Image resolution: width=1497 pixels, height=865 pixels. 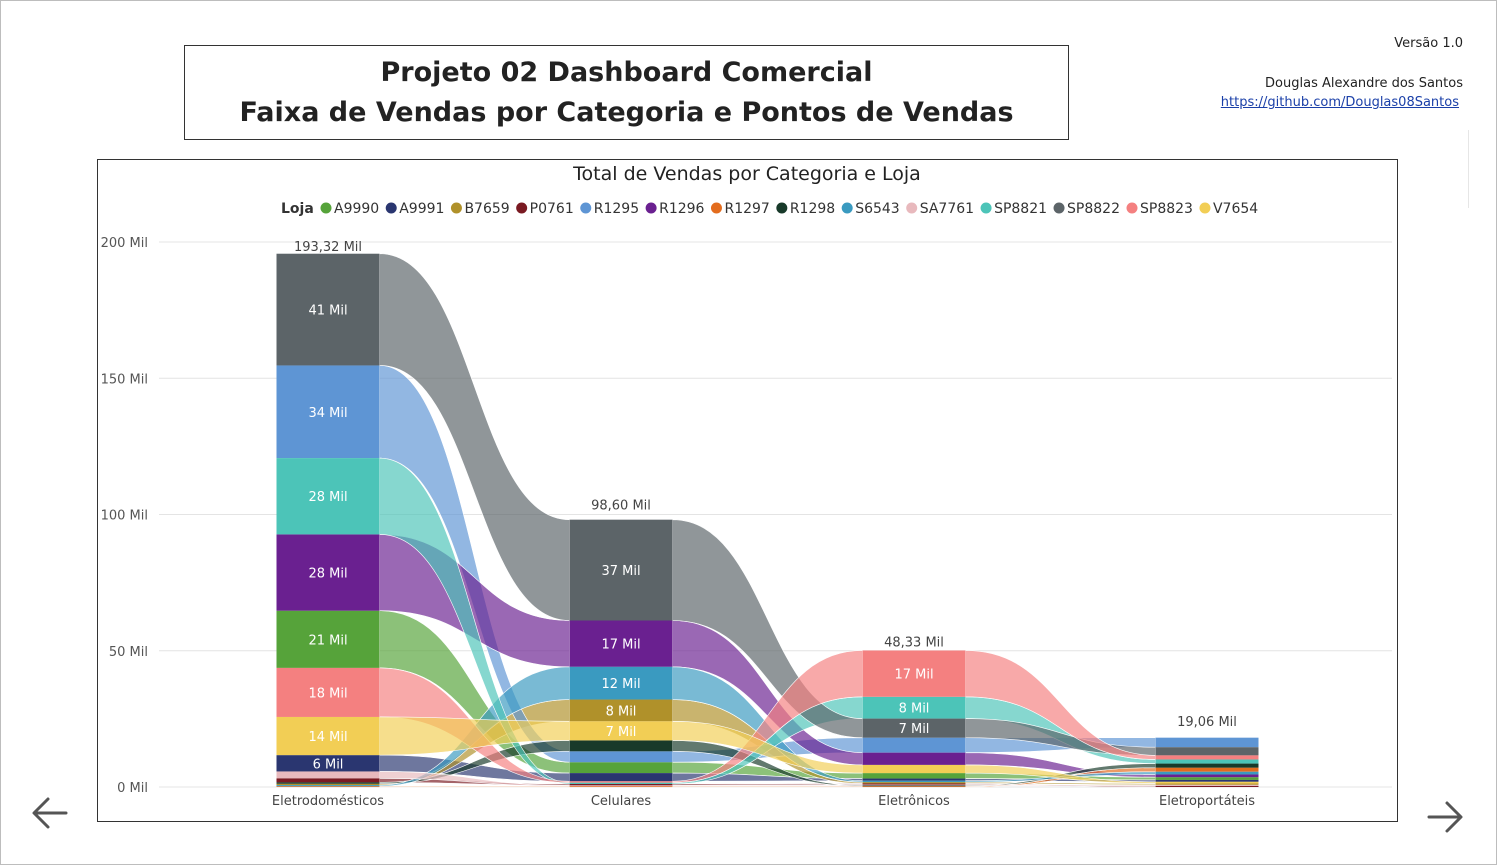 I want to click on chart-title: Total de Vendas por Categoria e Loja, so click(x=746, y=174).